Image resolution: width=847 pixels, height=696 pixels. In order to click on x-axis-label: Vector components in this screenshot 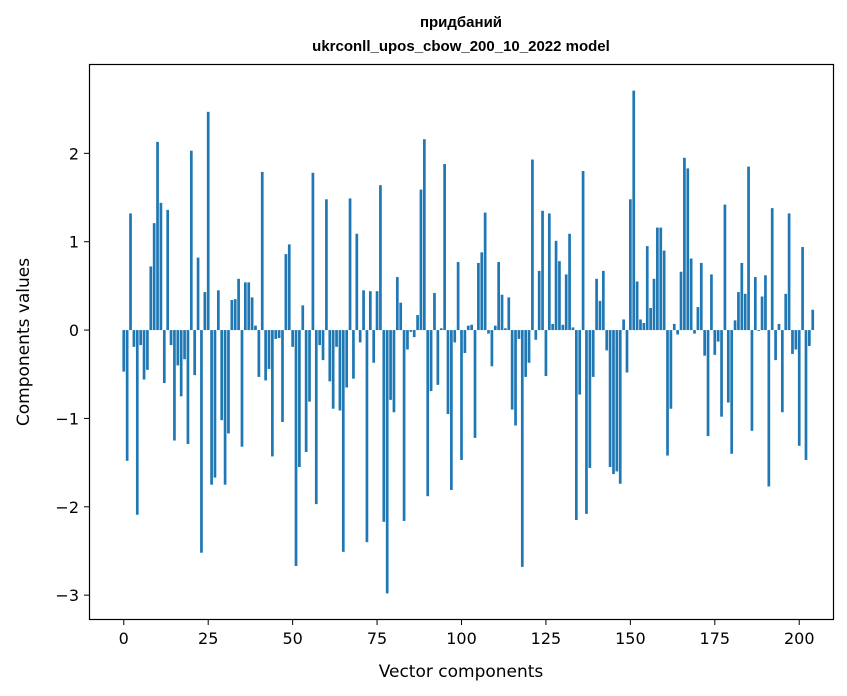, I will do `click(461, 672)`.